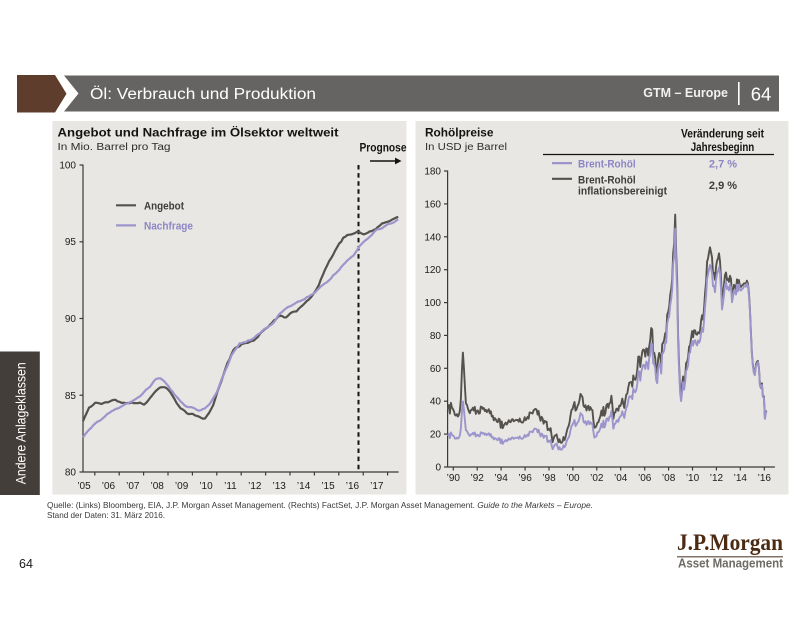 The width and height of the screenshot is (800, 618). What do you see at coordinates (730, 543) in the screenshot?
I see `svg-text: J.P.Morgan` at bounding box center [730, 543].